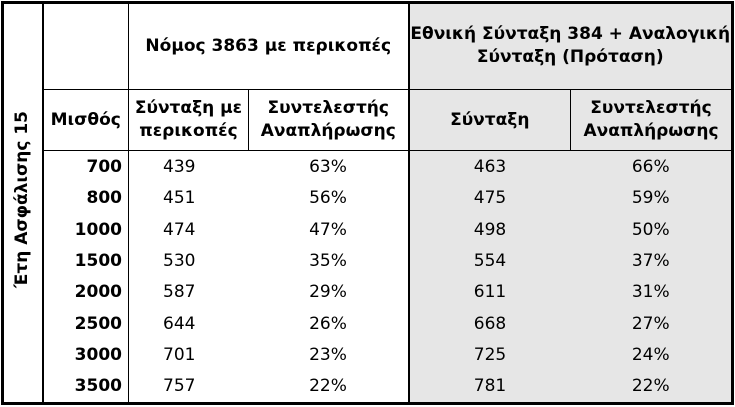 This screenshot has width=735, height=407. I want to click on value-cell: 668, so click(489, 323).